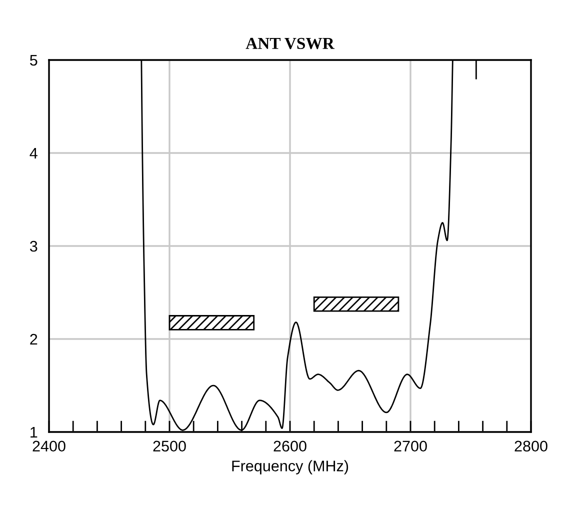 The width and height of the screenshot is (562, 514). What do you see at coordinates (49, 446) in the screenshot?
I see `x-tick-label: 2400` at bounding box center [49, 446].